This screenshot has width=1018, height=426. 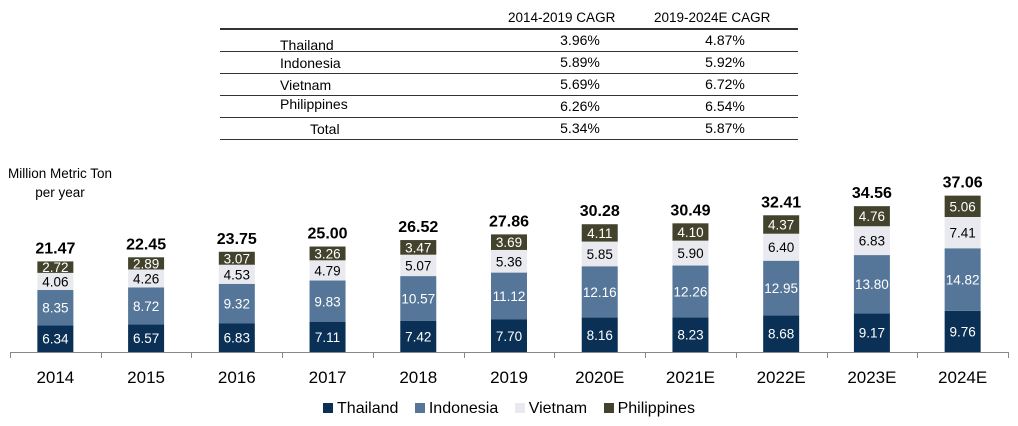 What do you see at coordinates (871, 377) in the screenshot?
I see `x-tick-label: 2023E` at bounding box center [871, 377].